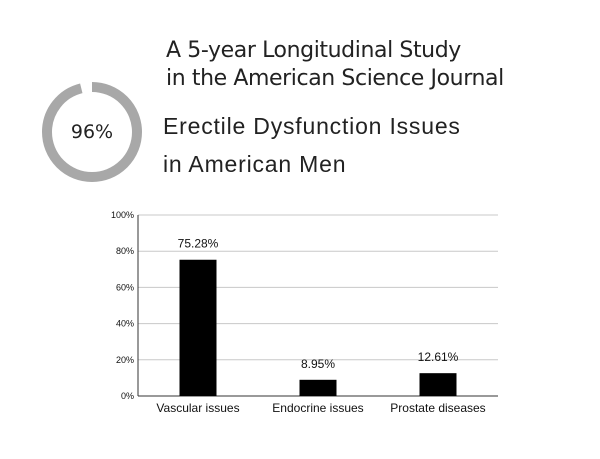 The image size is (600, 459). What do you see at coordinates (313, 50) in the screenshot?
I see `headline-line-1: A 5-year Longitudinal Study` at bounding box center [313, 50].